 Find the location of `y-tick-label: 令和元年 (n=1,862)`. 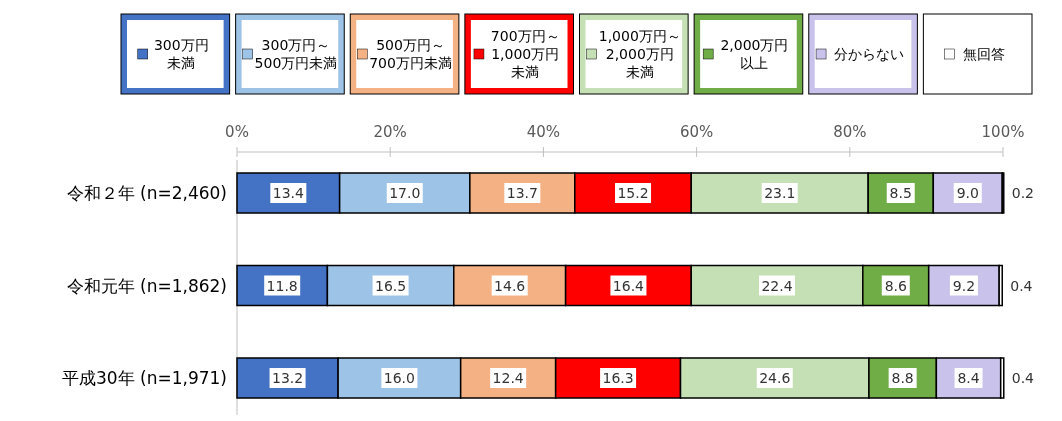

y-tick-label: 令和元年 (n=1,862) is located at coordinates (146, 285).